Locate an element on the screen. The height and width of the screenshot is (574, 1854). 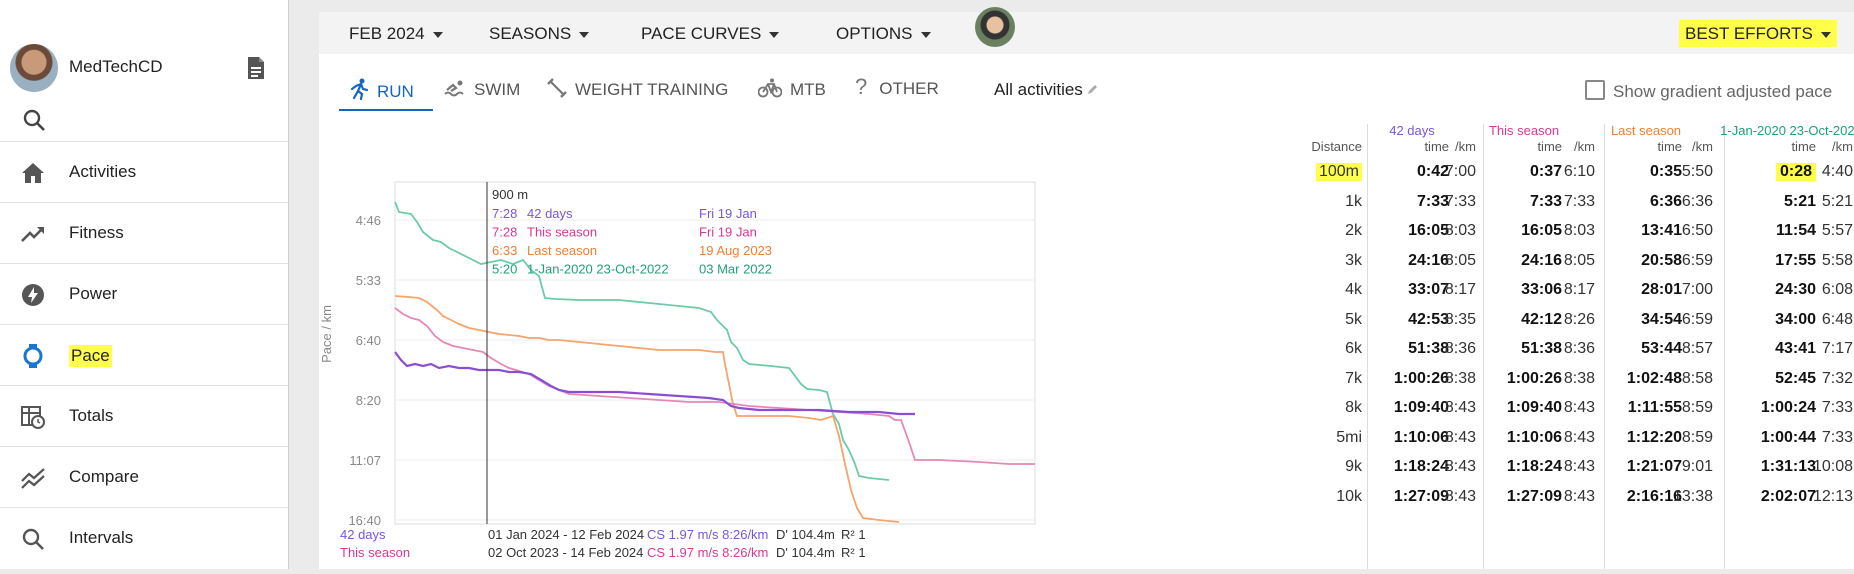
tab-run: RUN is located at coordinates (381, 90).